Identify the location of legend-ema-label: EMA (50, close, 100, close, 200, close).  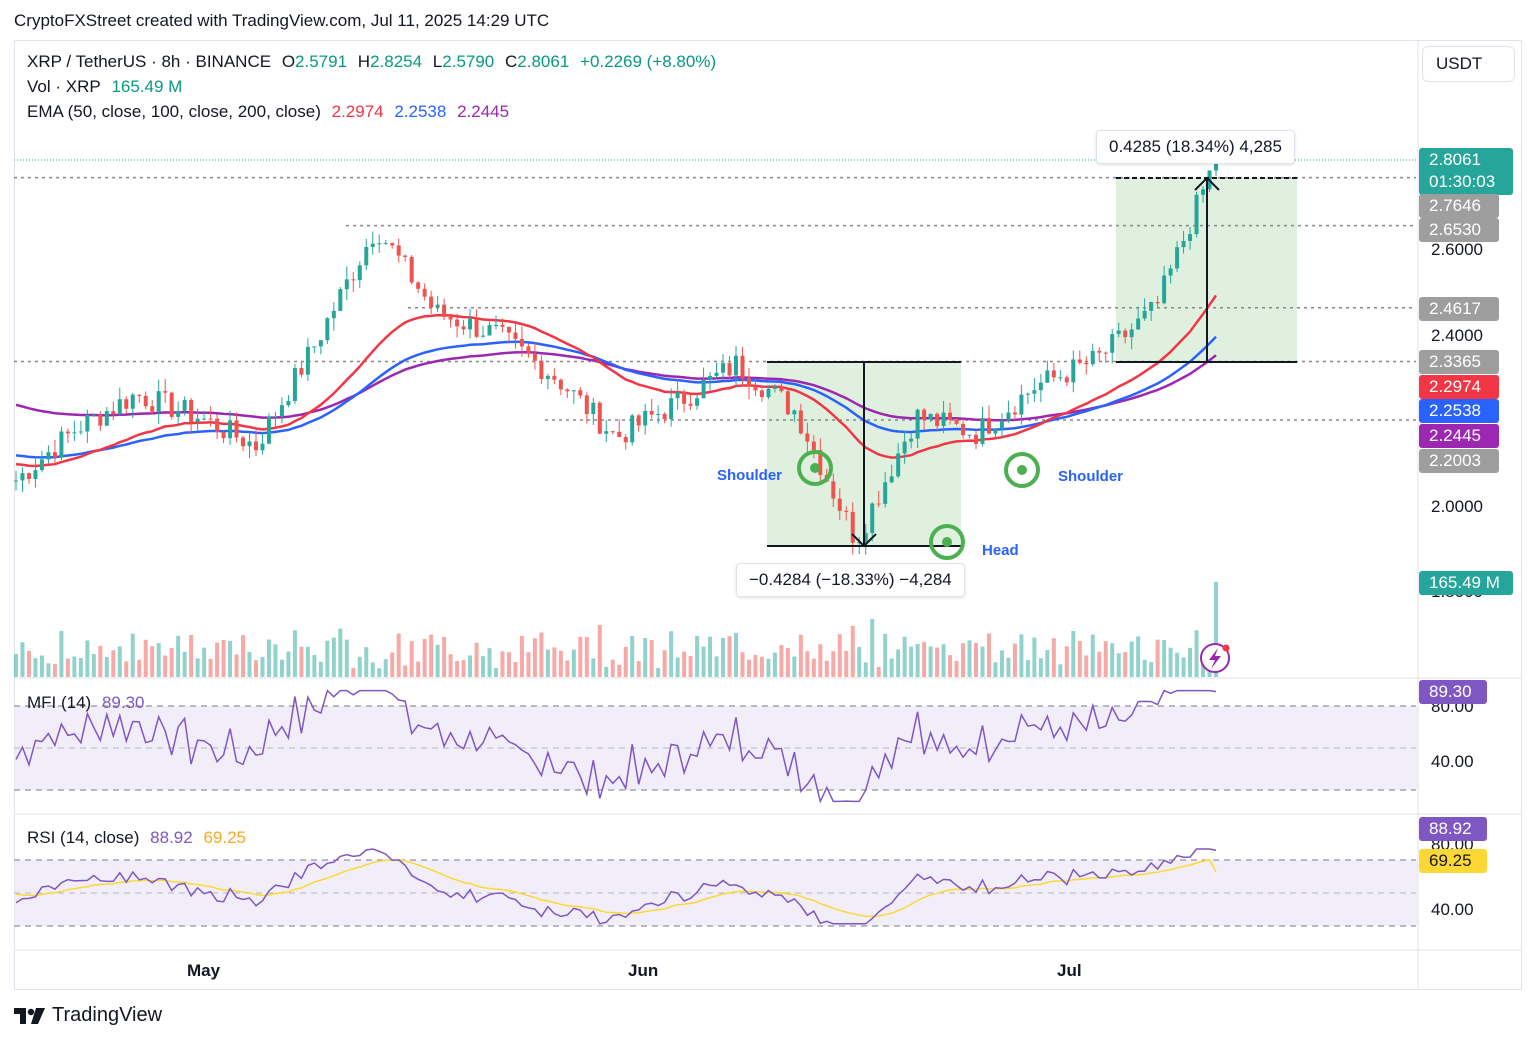
(174, 111).